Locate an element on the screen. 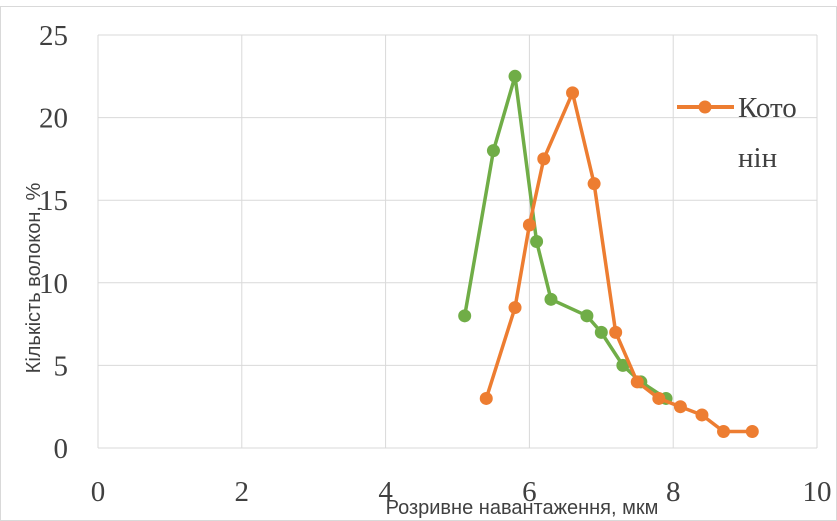 Image resolution: width=837 pixels, height=521 pixels. y-tick-label-4: 20 is located at coordinates (53, 119).